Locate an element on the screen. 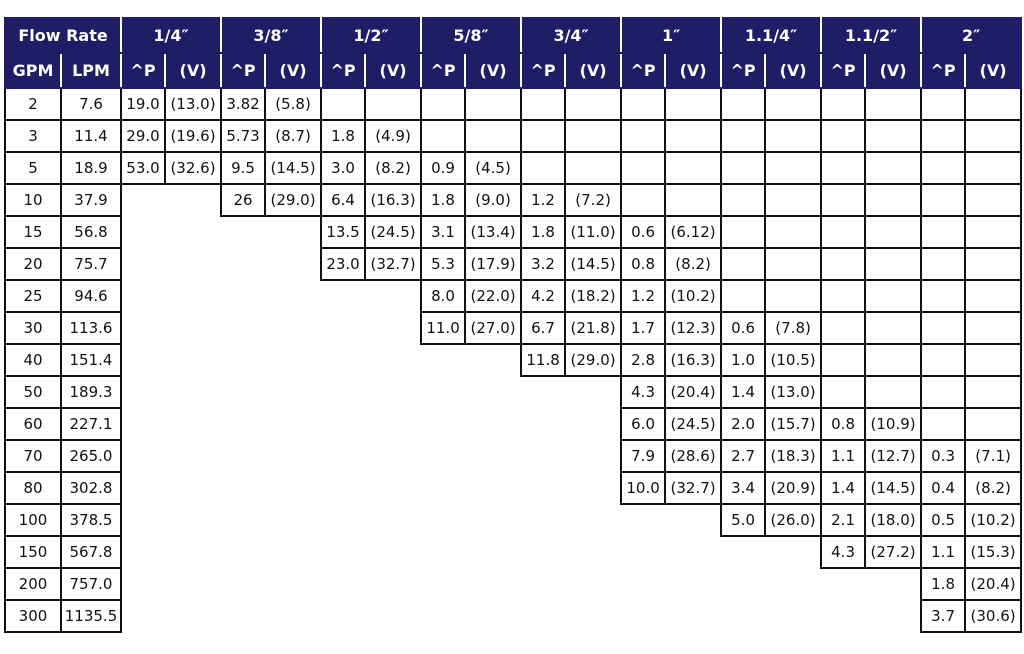 This screenshot has width=1024, height=654. velocity-cell: (28.6) is located at coordinates (693, 456).